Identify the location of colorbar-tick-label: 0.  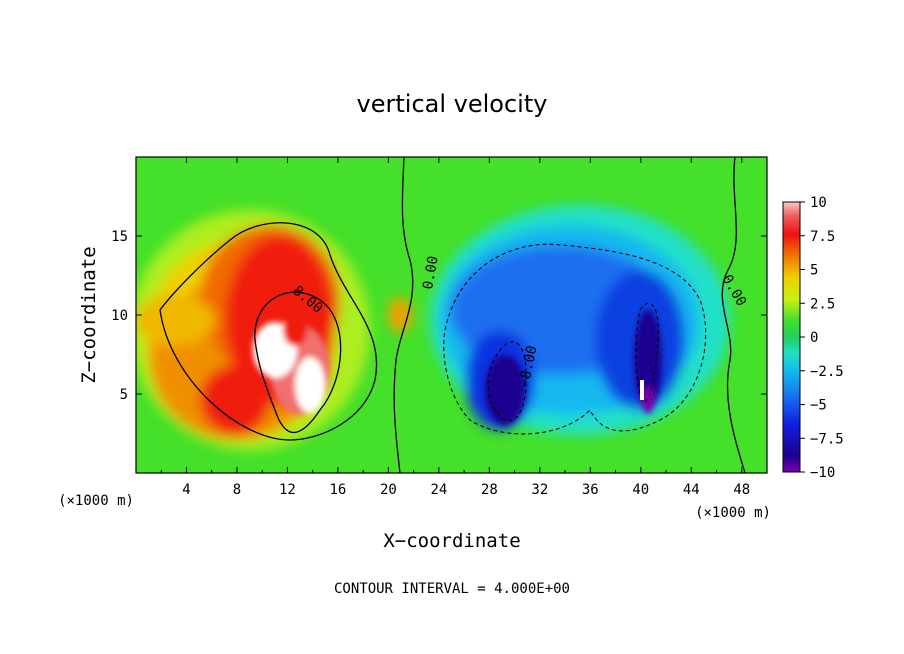
(814, 338).